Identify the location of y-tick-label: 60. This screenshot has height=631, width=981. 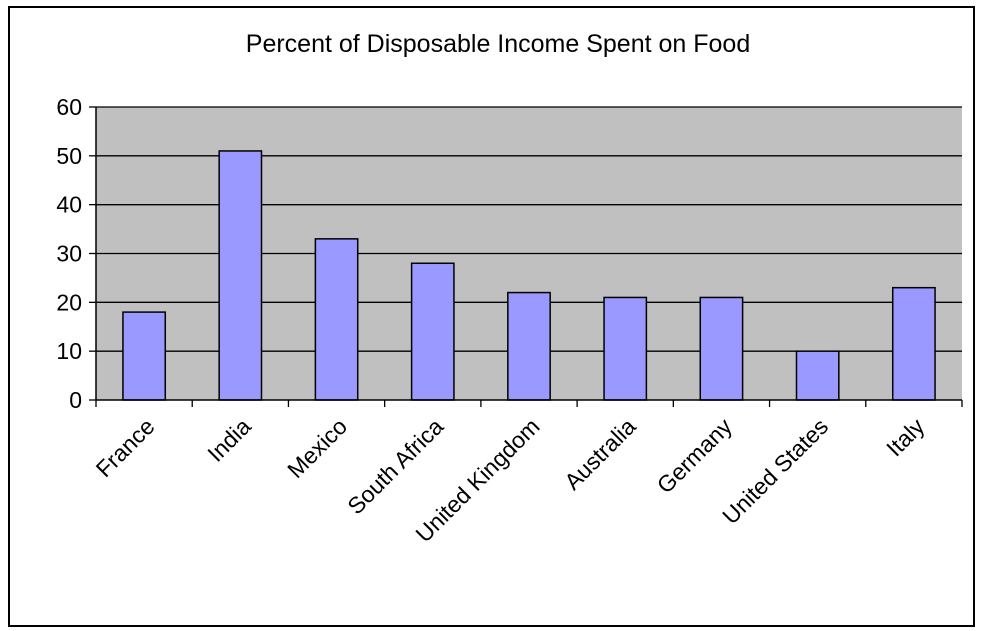
(69, 107).